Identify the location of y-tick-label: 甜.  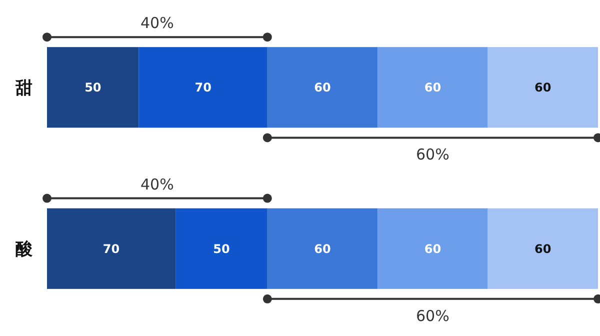
(23, 88).